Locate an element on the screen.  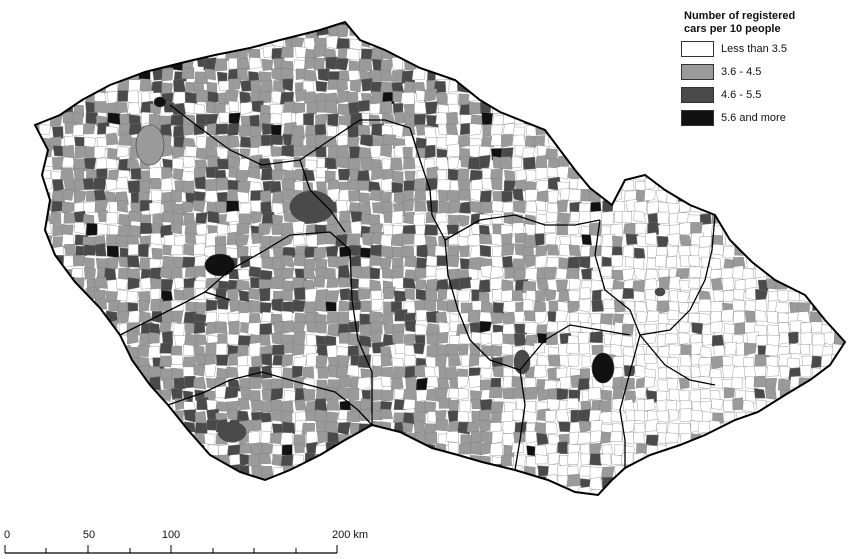
scale-label-50: 50 is located at coordinates (89, 535).